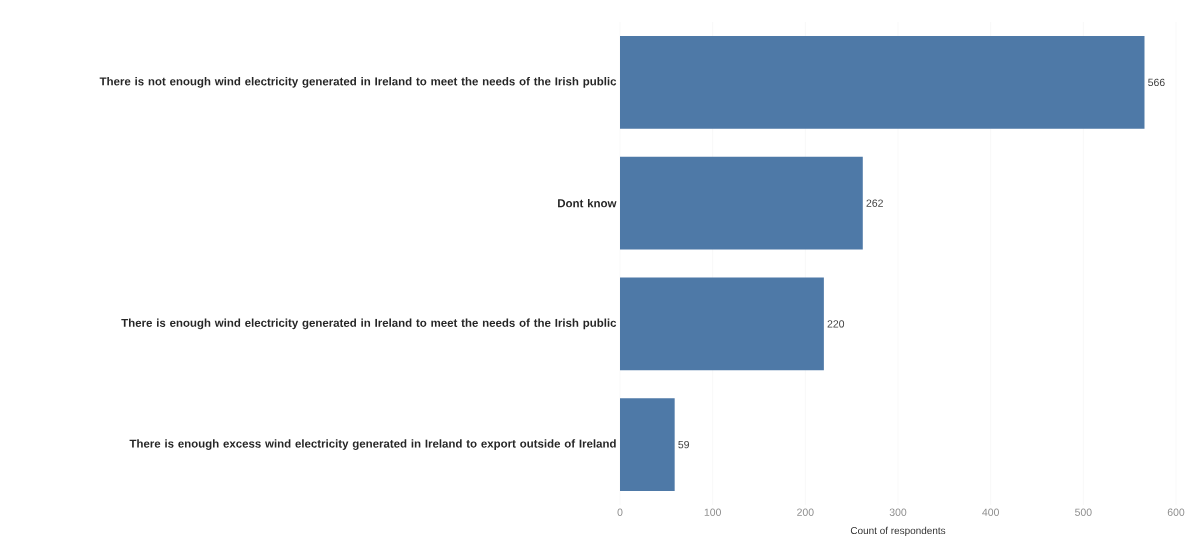  What do you see at coordinates (1156, 82) in the screenshot?
I see `data-label: 566` at bounding box center [1156, 82].